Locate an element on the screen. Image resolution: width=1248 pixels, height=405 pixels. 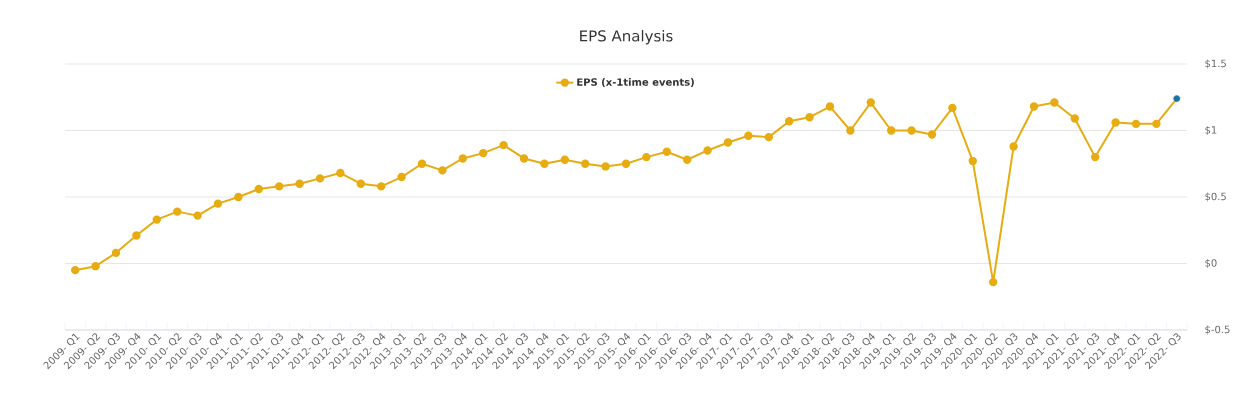
chart-title: EPS Analysis is located at coordinates (626, 37).